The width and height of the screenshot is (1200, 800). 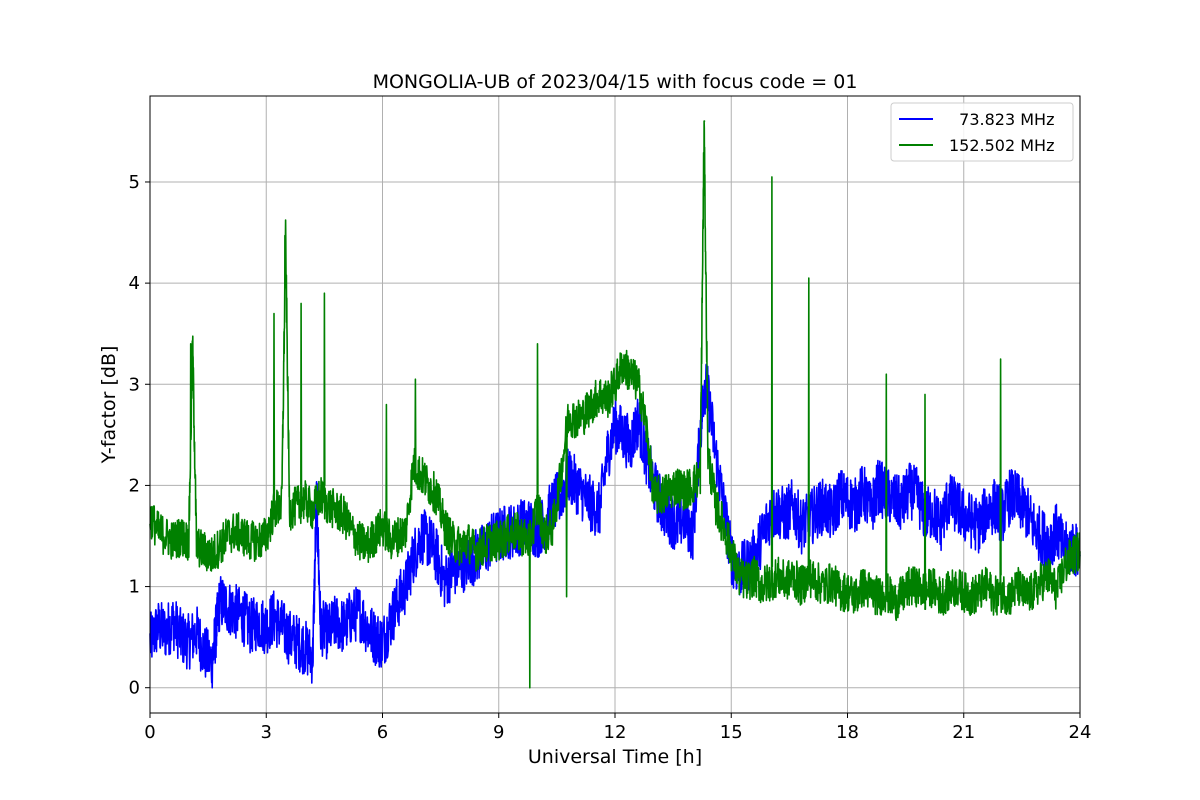 I want to click on x-axis-label: Universal Time [h], so click(x=615, y=757).